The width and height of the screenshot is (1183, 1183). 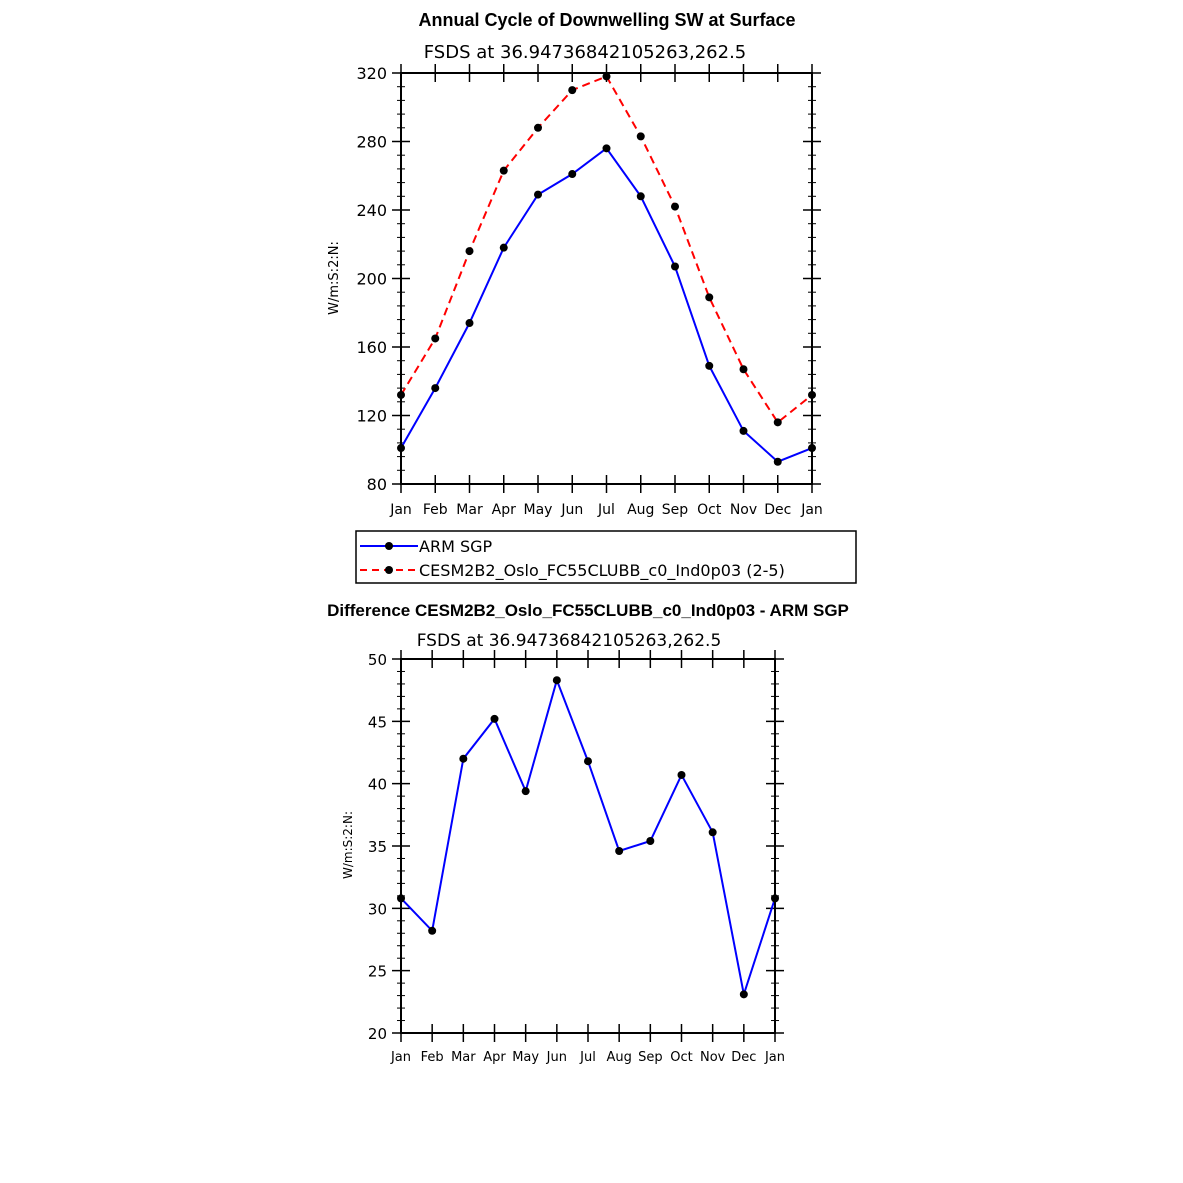 What do you see at coordinates (377, 660) in the screenshot?
I see `y-tick-label: 50` at bounding box center [377, 660].